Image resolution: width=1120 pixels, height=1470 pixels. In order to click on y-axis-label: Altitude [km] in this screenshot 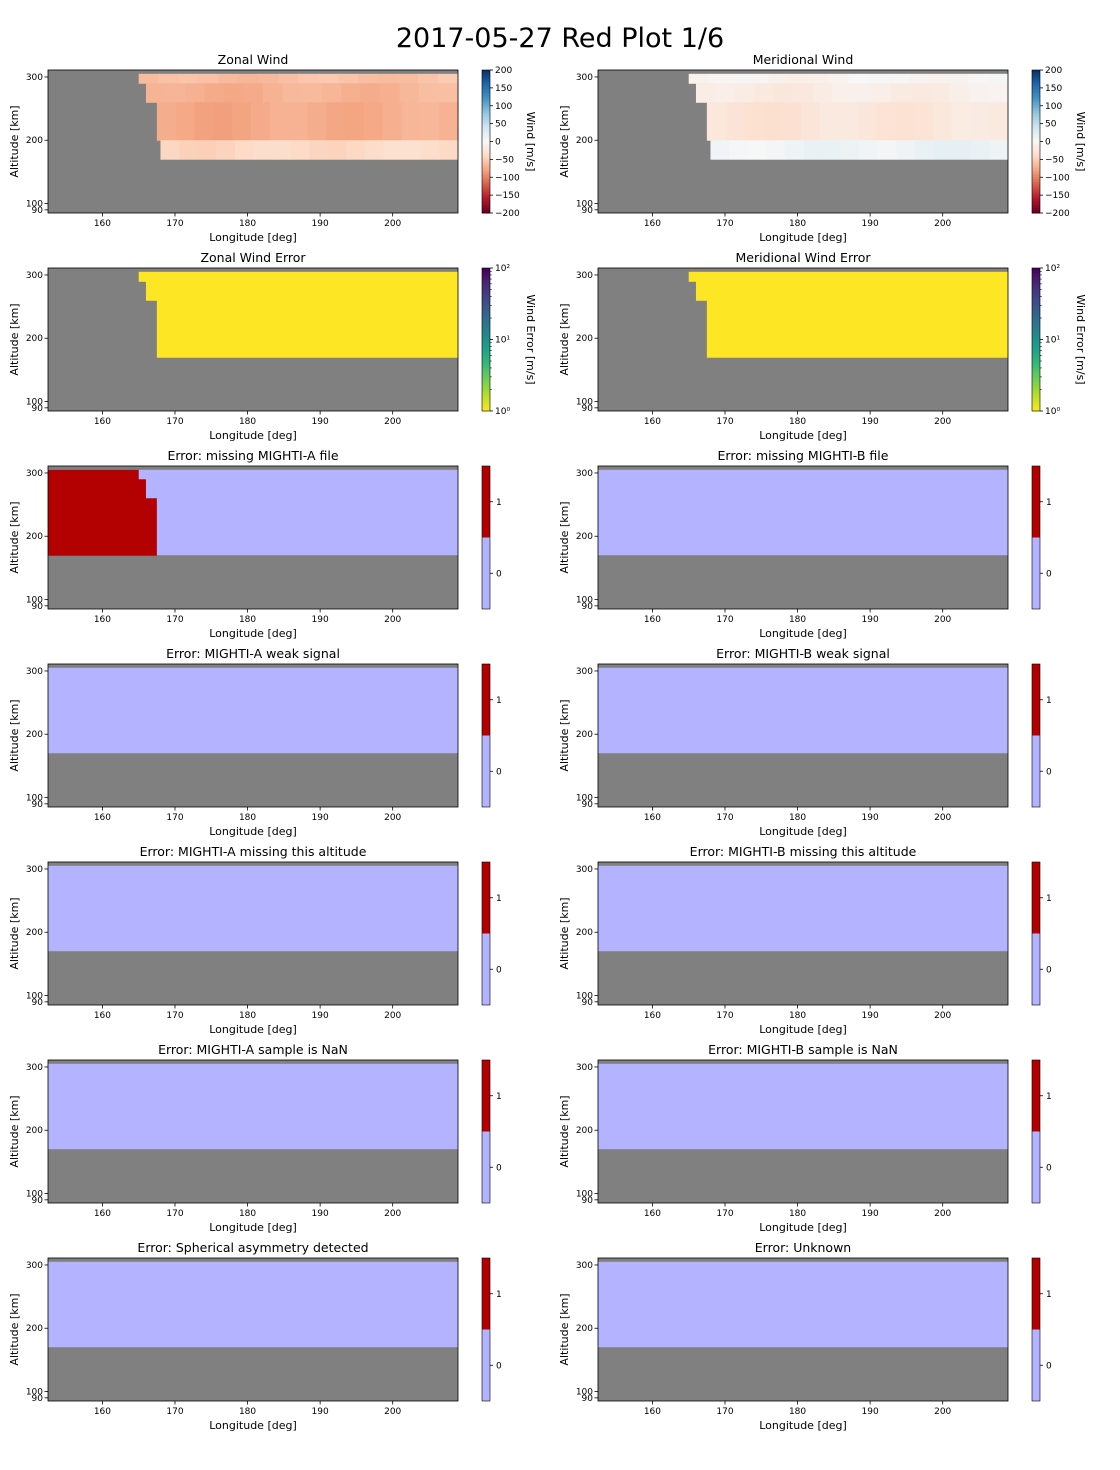, I will do `click(564, 1329)`.